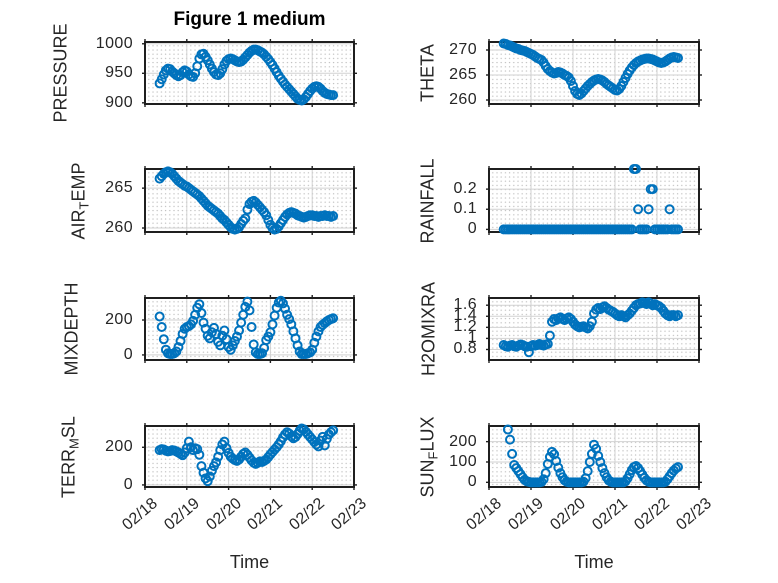 The height and width of the screenshot is (583, 778). Describe the element at coordinates (465, 327) in the screenshot. I see `y-tick-label: 1.2` at that location.